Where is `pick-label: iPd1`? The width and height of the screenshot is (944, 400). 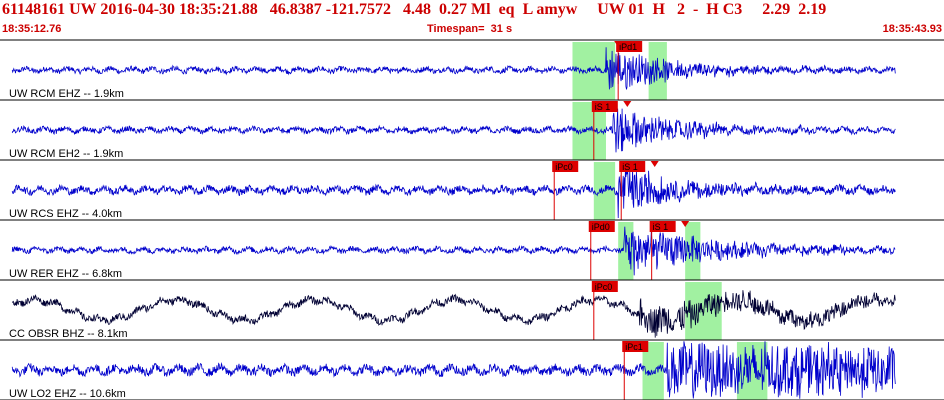 pick-label: iPd1 is located at coordinates (628, 47).